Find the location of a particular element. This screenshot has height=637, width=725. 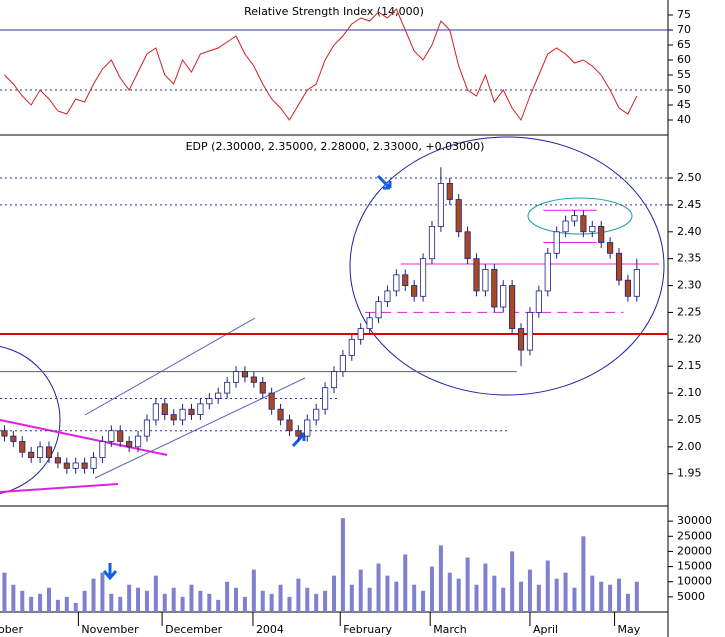

y-tick-label: 2.15 is located at coordinates (689, 365).